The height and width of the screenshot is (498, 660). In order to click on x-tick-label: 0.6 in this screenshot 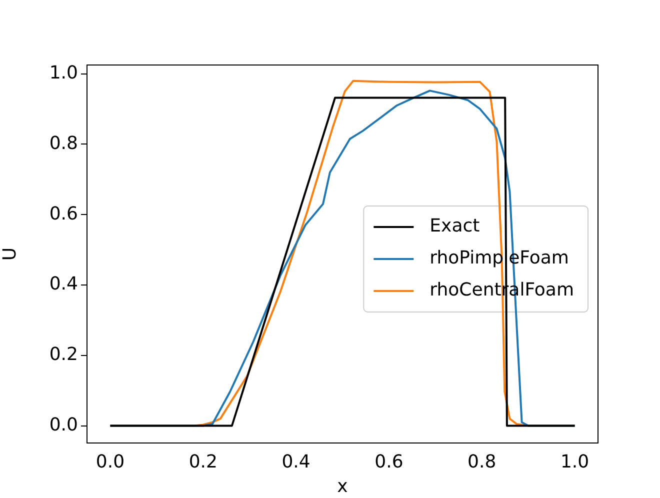, I will do `click(389, 461)`.